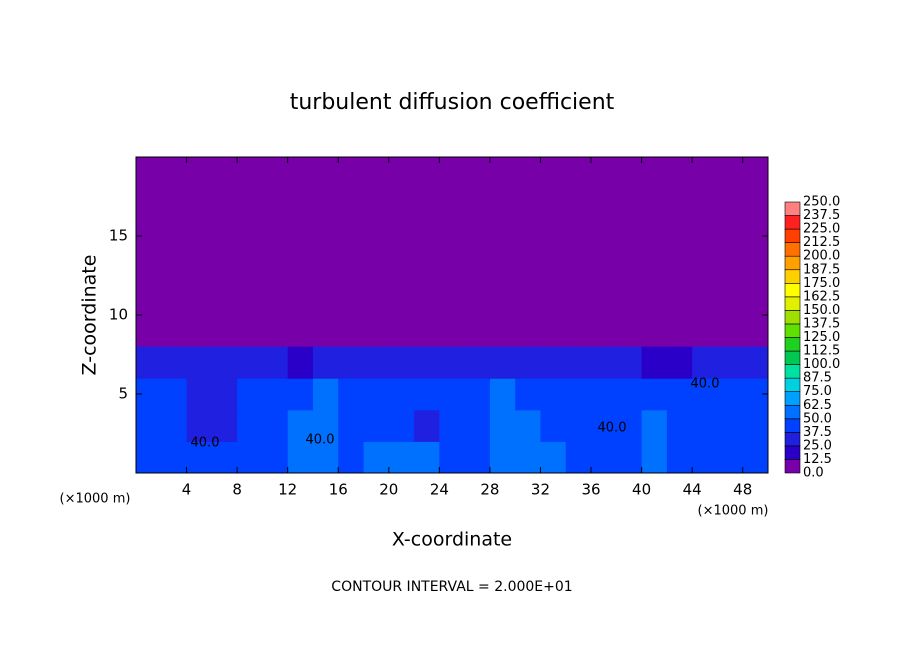 This screenshot has height=658, width=904. Describe the element at coordinates (817, 459) in the screenshot. I see `colorbar-label: 12.5` at that location.